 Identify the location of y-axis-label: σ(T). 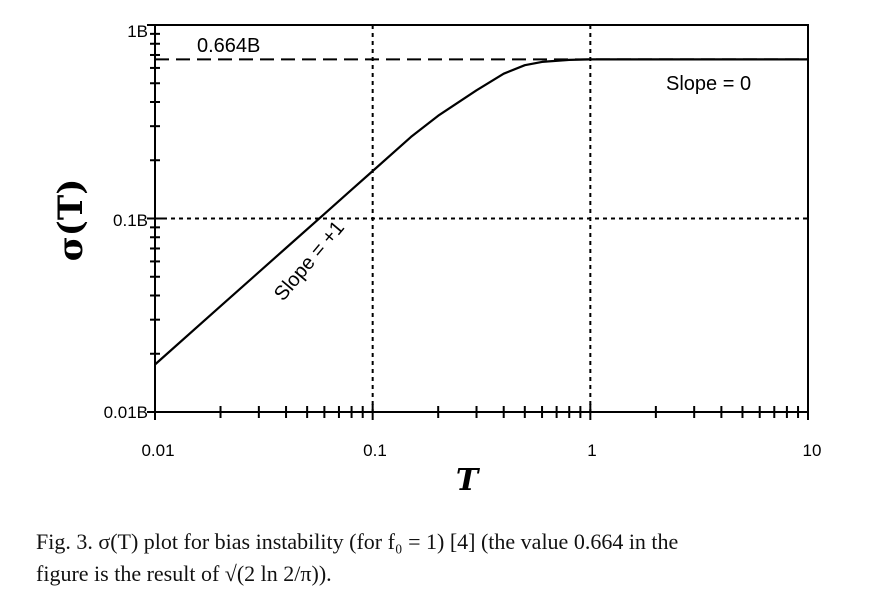
(71, 220).